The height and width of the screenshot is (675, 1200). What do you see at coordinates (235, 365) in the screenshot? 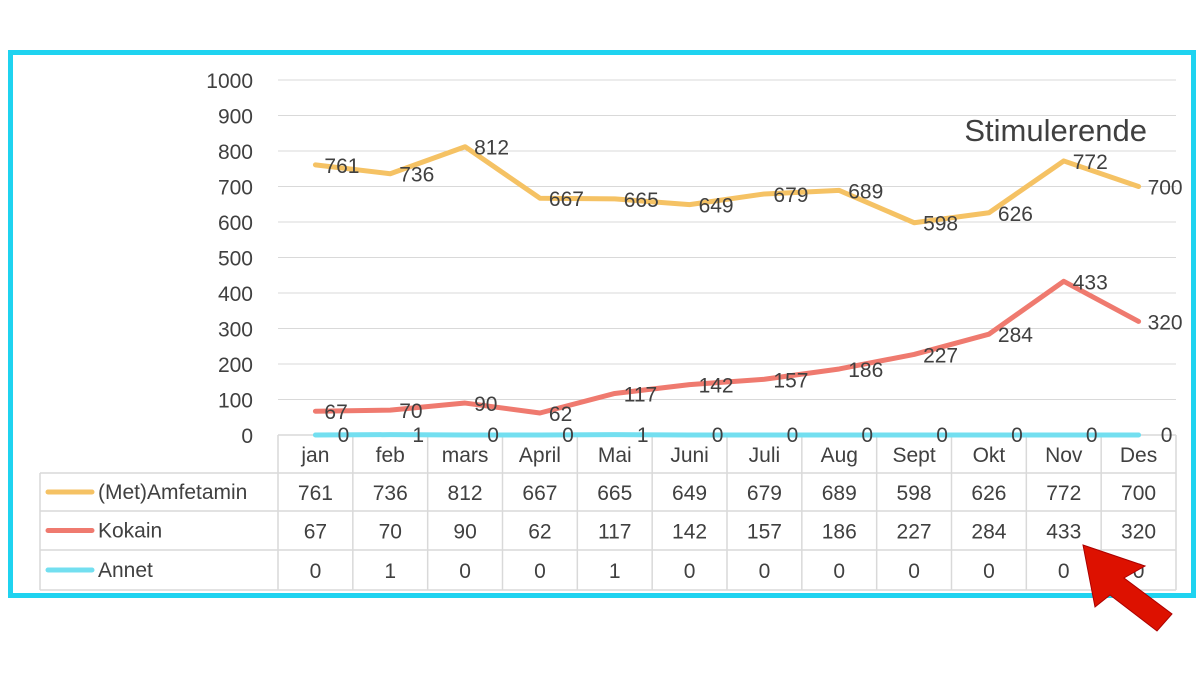
I see `y-tick-label: 200` at bounding box center [235, 365].